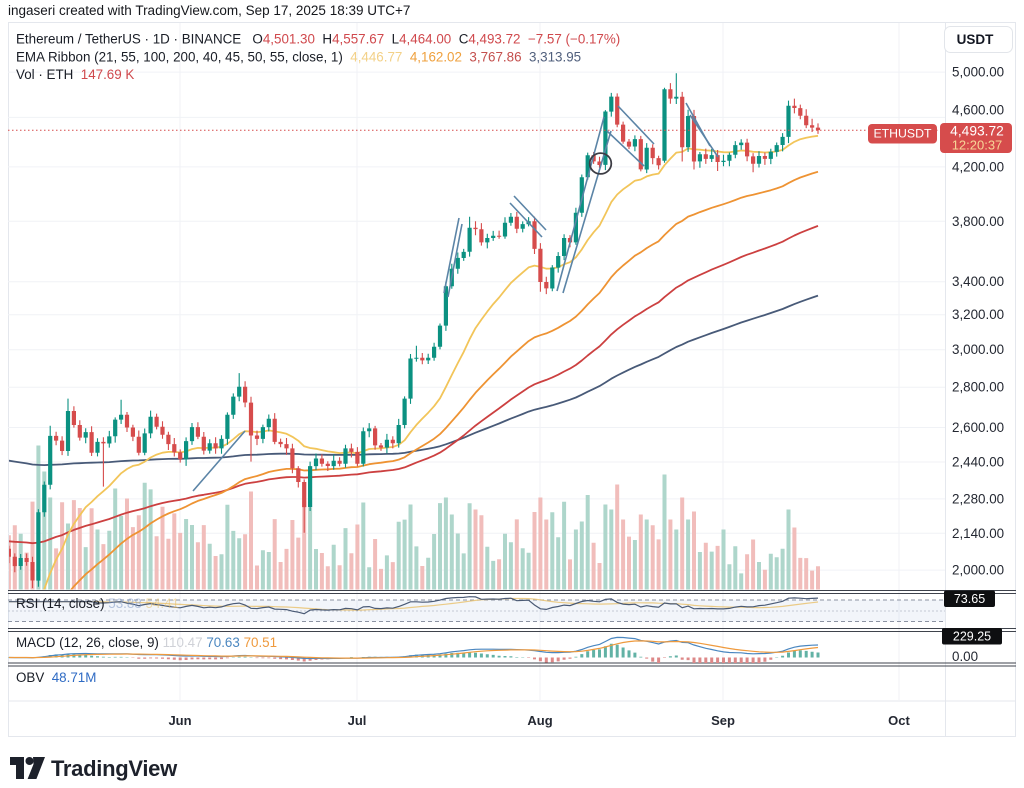 The image size is (1024, 788). Describe the element at coordinates (978, 281) in the screenshot. I see `svg-text: 3,400.00` at that location.